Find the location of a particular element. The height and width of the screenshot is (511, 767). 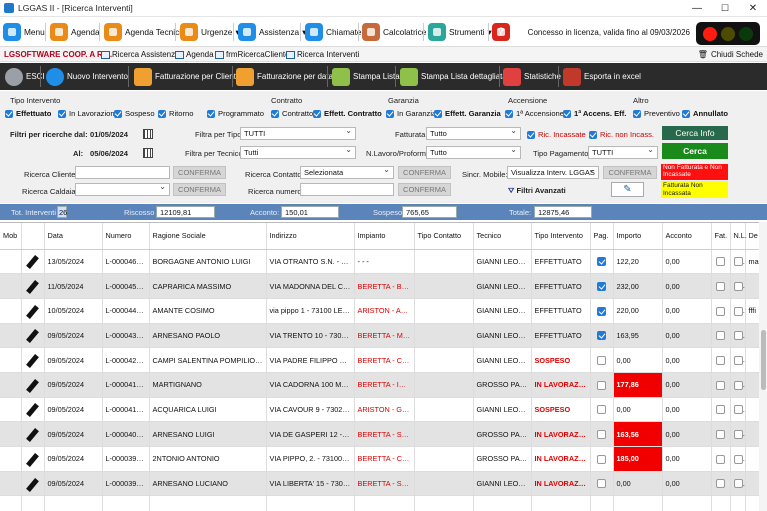

filtri-avanzati-button: ⛛ Filtri Avanzati is located at coordinates (537, 191).